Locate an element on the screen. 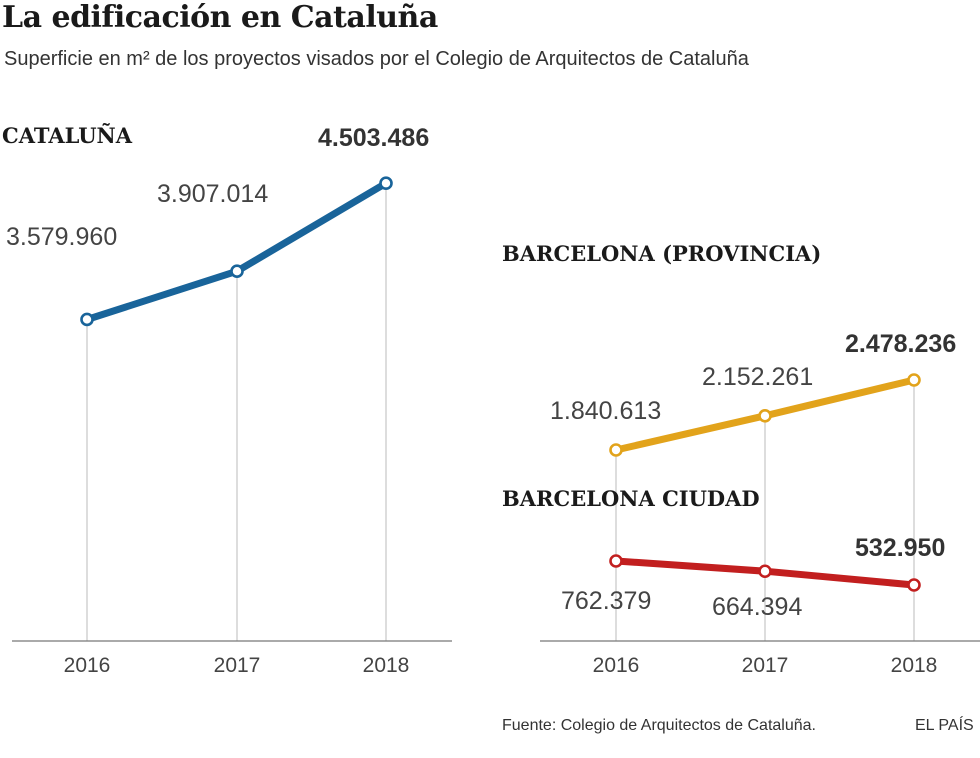 The width and height of the screenshot is (980, 758). barcelona-ciudad-title: BARCELONA CIUDAD is located at coordinates (631, 498).